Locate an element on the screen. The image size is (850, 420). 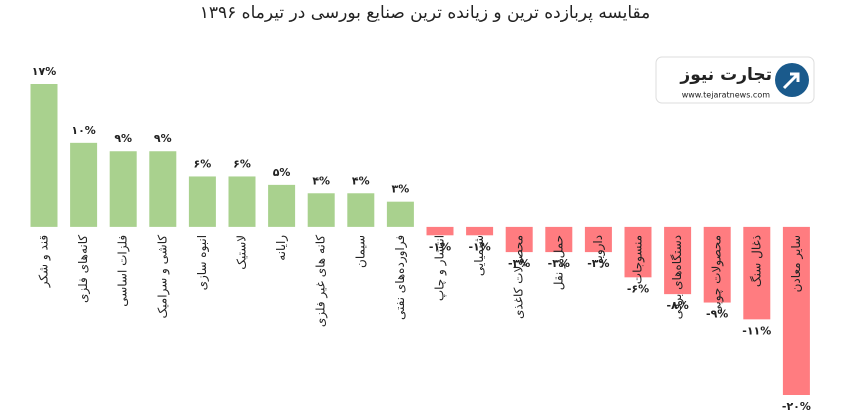
x-tick-label: فلزات اساسی is located at coordinates (123, 271).